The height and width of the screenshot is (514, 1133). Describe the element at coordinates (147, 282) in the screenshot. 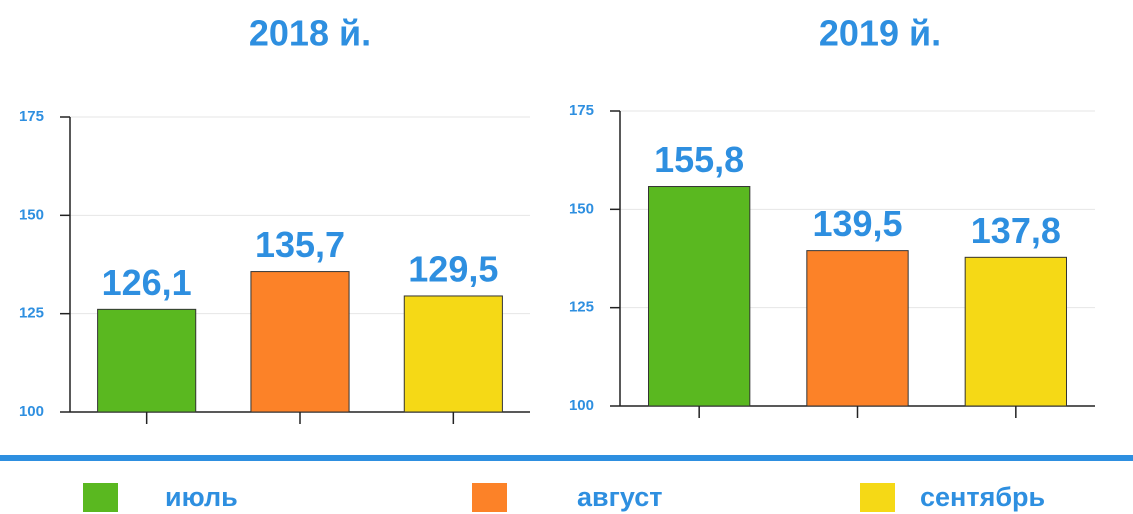

I see `data-label: 126,1` at that location.